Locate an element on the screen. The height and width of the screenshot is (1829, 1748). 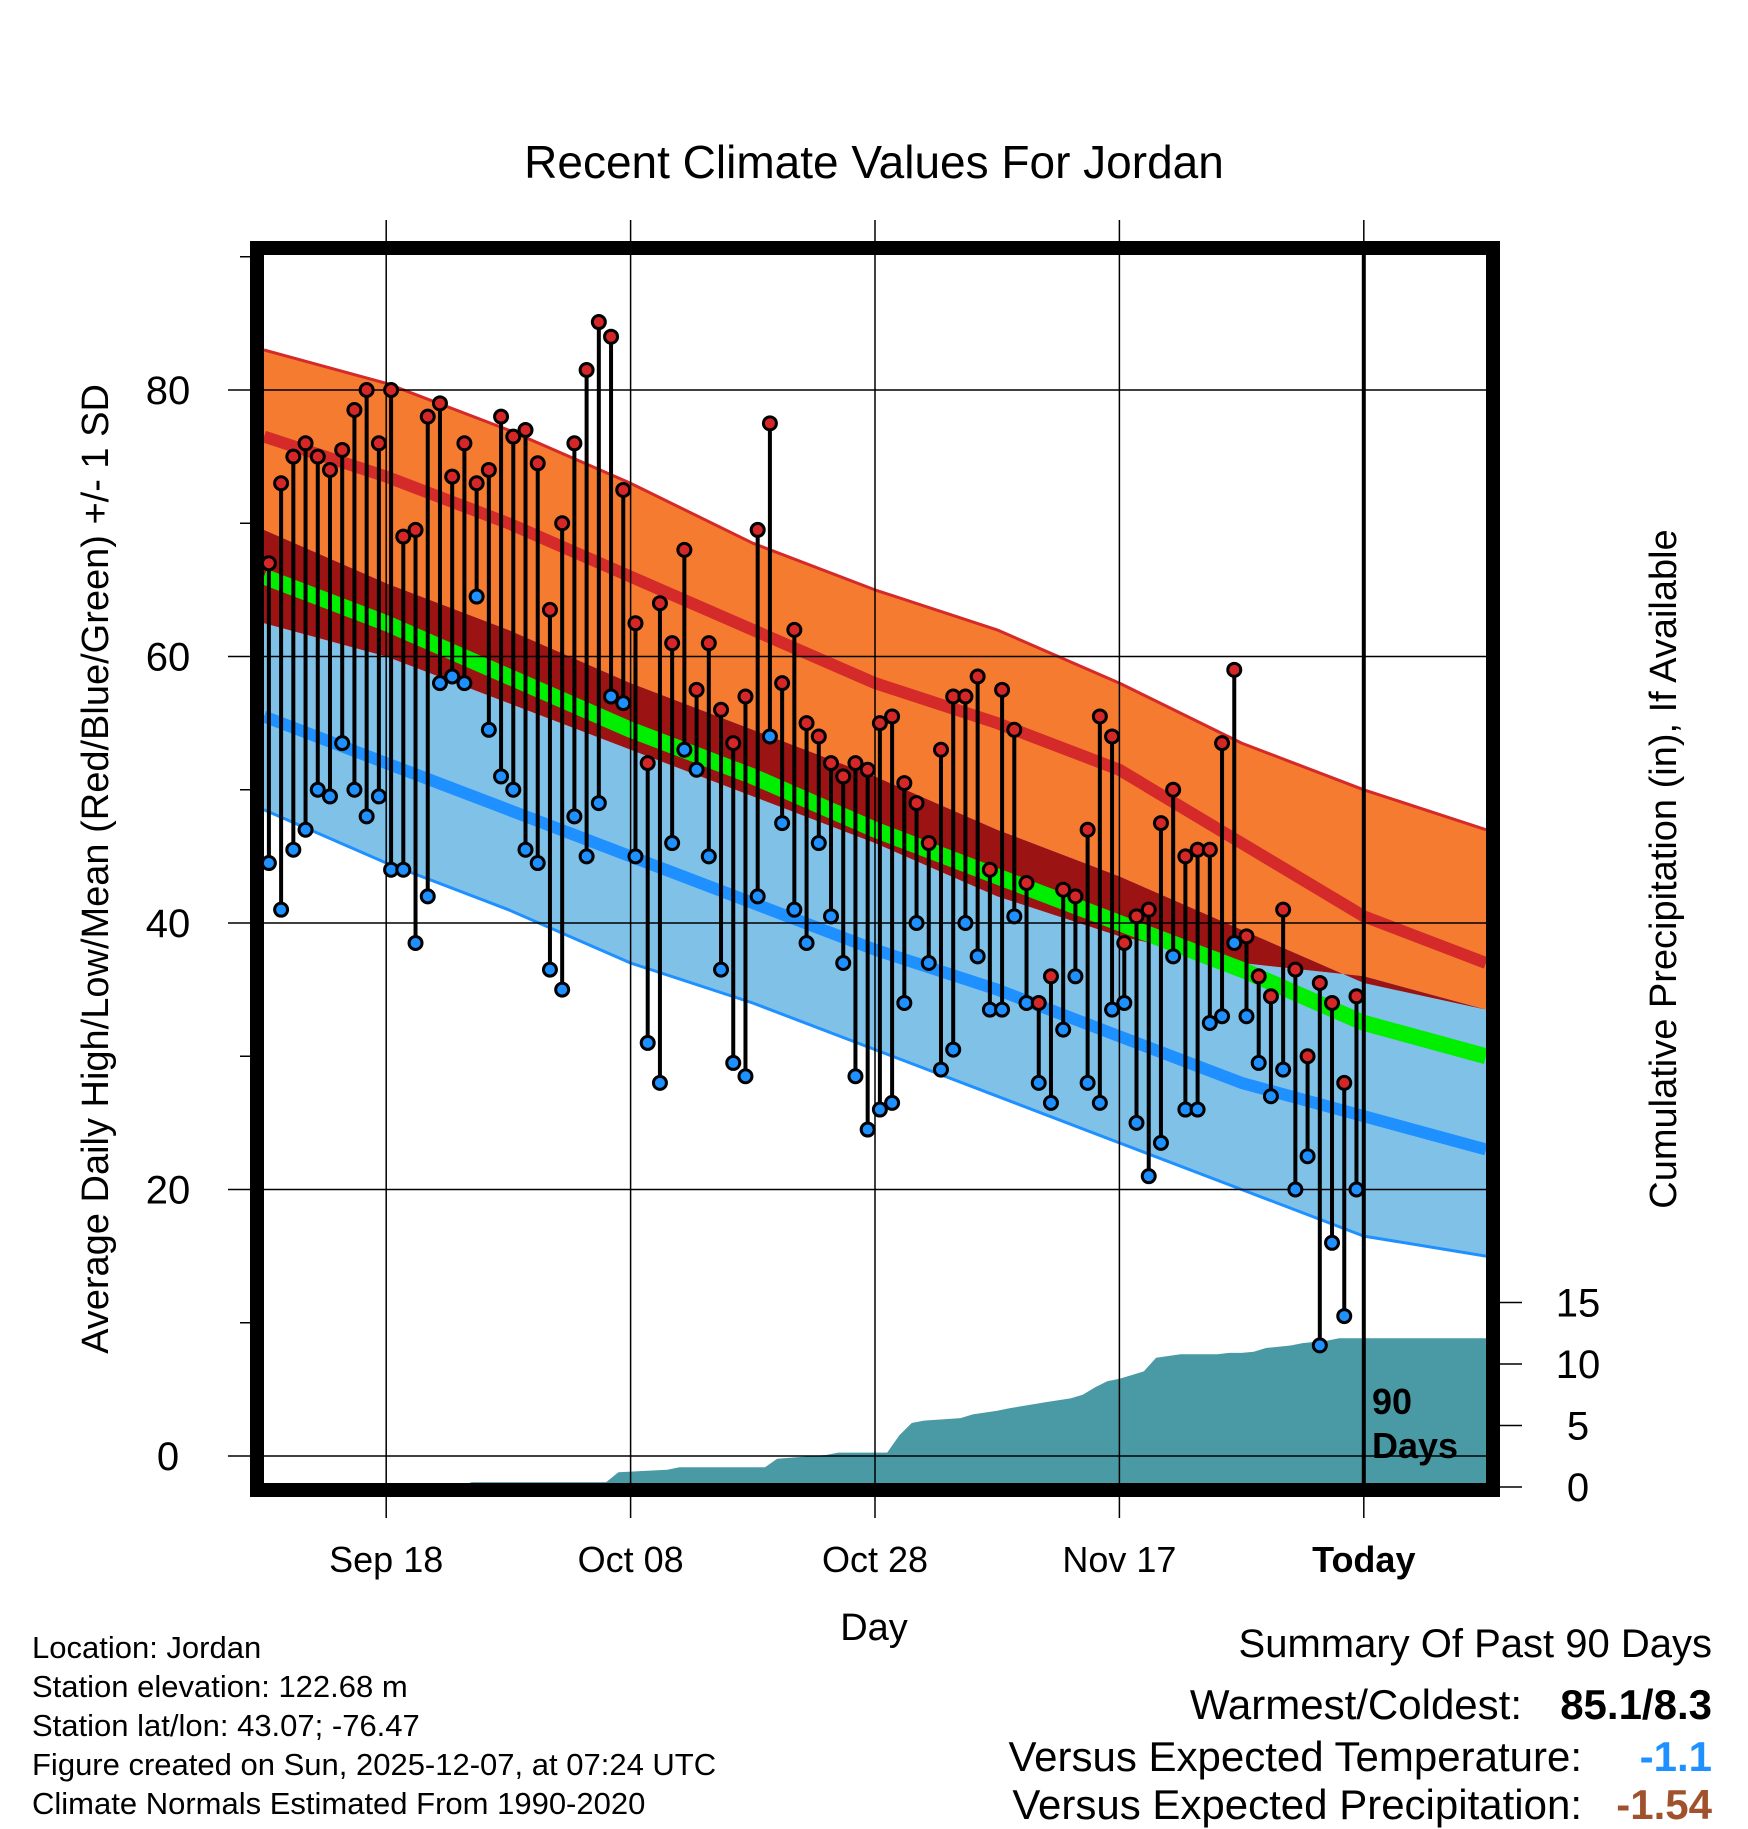
summary-warmest-row: Warmest/Coldest: 85.1/8.3 is located at coordinates (1360, 1705).